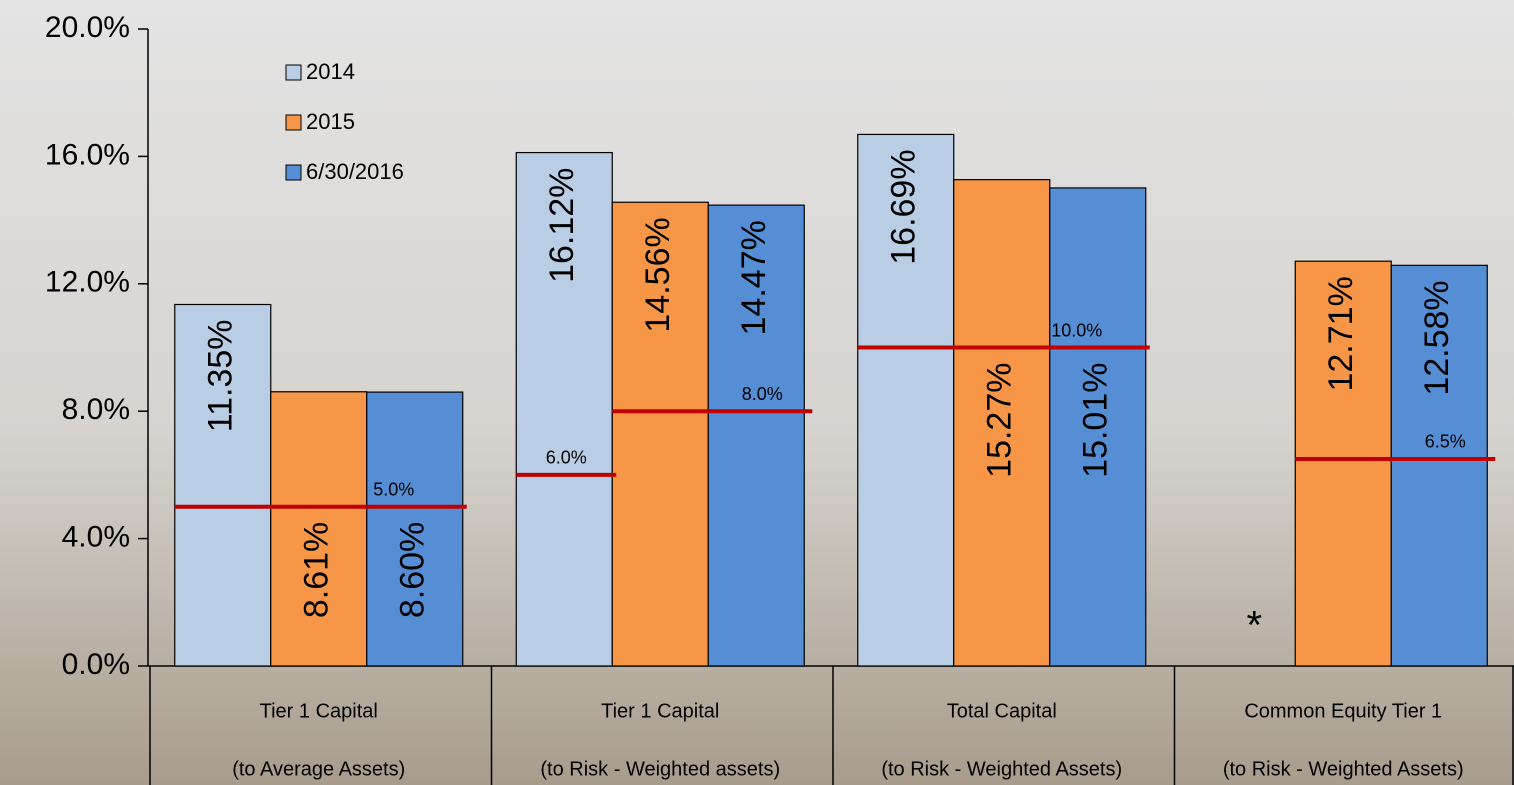 This screenshot has height=785, width=1514. Describe the element at coordinates (1000, 420) in the screenshot. I see `value-label: 15.27%` at that location.